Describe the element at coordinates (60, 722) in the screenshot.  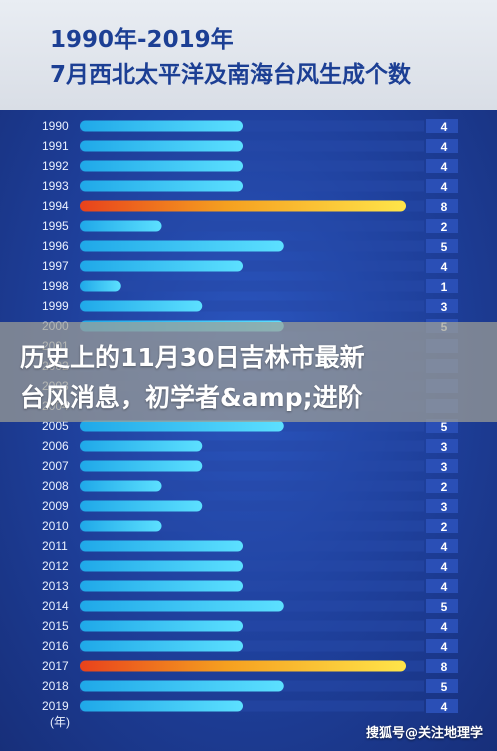
I see `axis-unit-label: (年)` at that location.